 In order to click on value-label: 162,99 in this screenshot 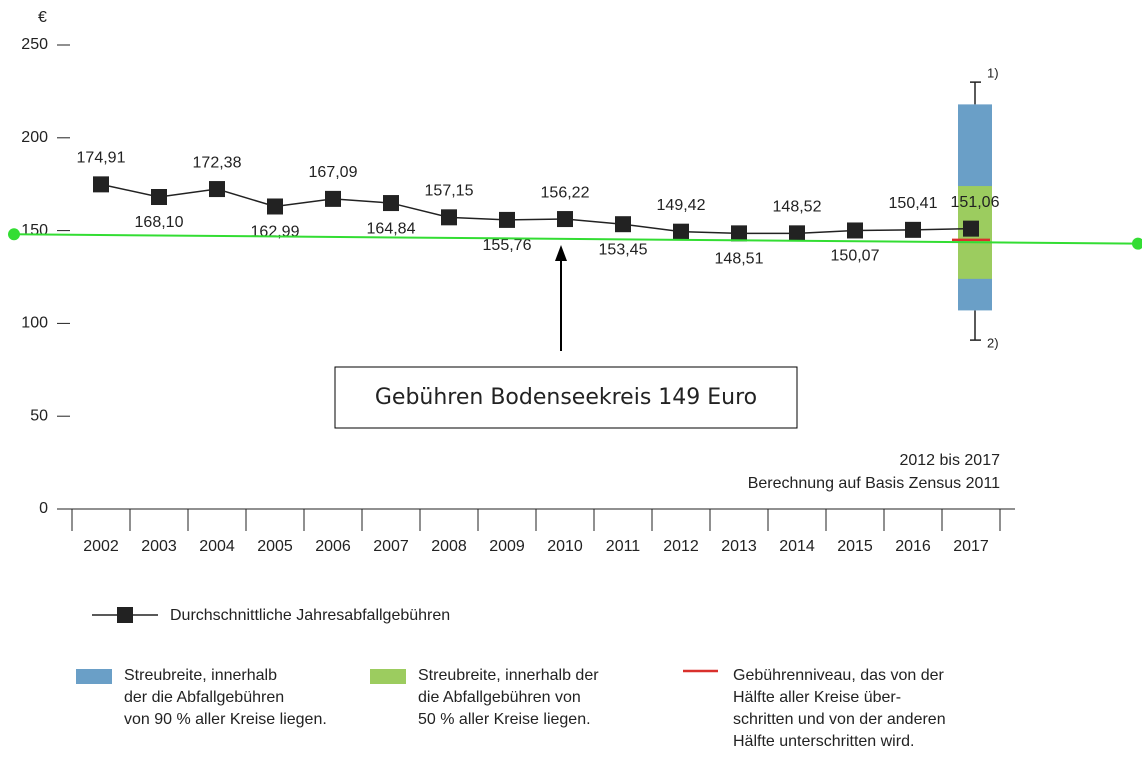, I will do `click(275, 232)`.